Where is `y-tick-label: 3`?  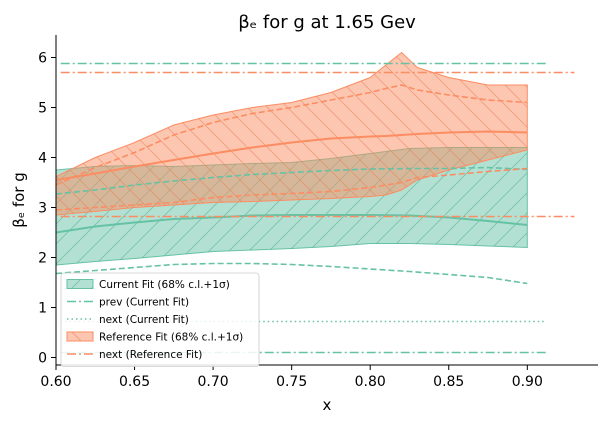 y-tick-label: 3 is located at coordinates (42, 209).